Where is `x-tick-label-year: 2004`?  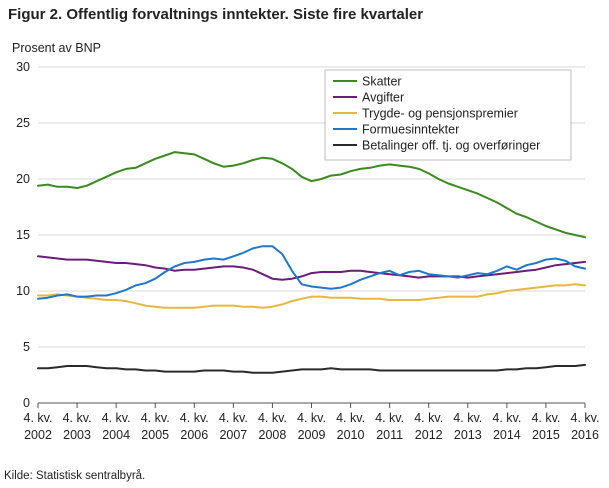
x-tick-label-year: 2004 is located at coordinates (116, 435).